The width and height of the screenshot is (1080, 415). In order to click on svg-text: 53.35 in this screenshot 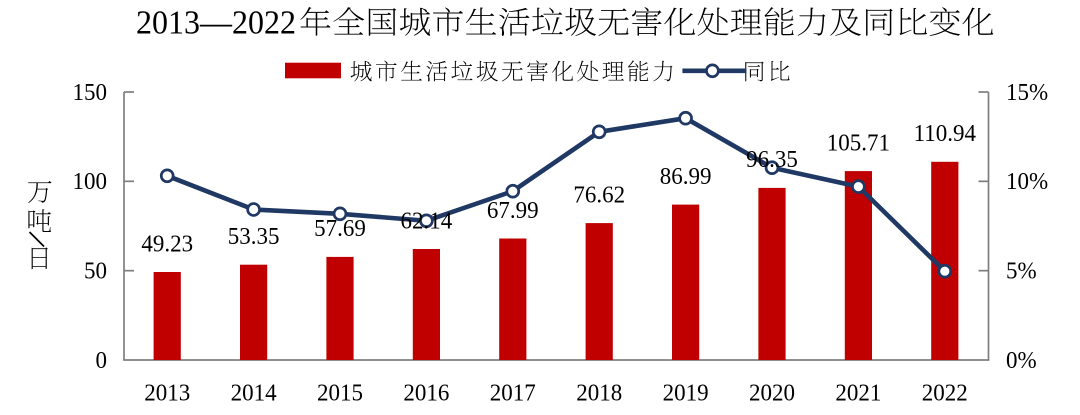, I will do `click(254, 236)`.